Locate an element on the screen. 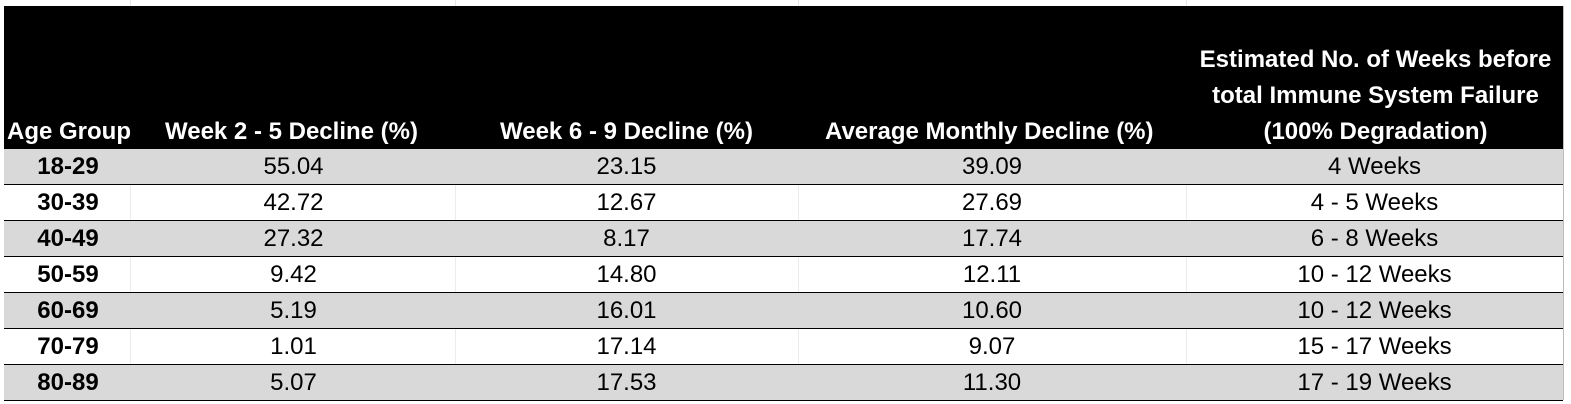  table-row: 80-89 5.07 17.53 11.30 17 - 19 Weeks is located at coordinates (783, 383).